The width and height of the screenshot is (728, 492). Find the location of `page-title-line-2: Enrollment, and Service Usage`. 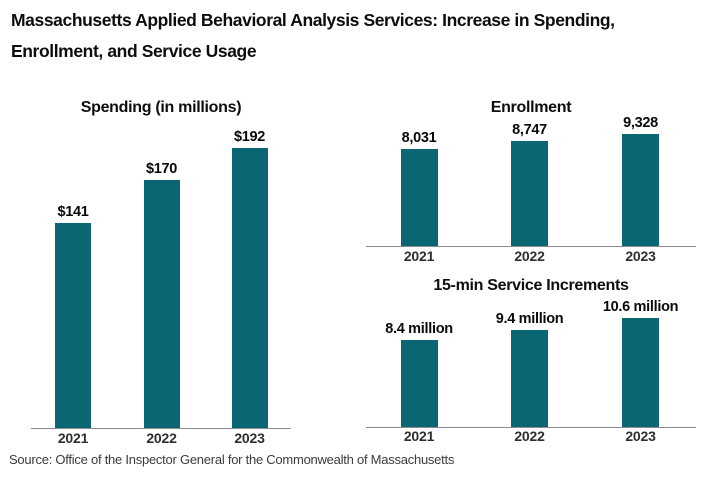

page-title-line-2: Enrollment, and Service Usage is located at coordinates (134, 50).